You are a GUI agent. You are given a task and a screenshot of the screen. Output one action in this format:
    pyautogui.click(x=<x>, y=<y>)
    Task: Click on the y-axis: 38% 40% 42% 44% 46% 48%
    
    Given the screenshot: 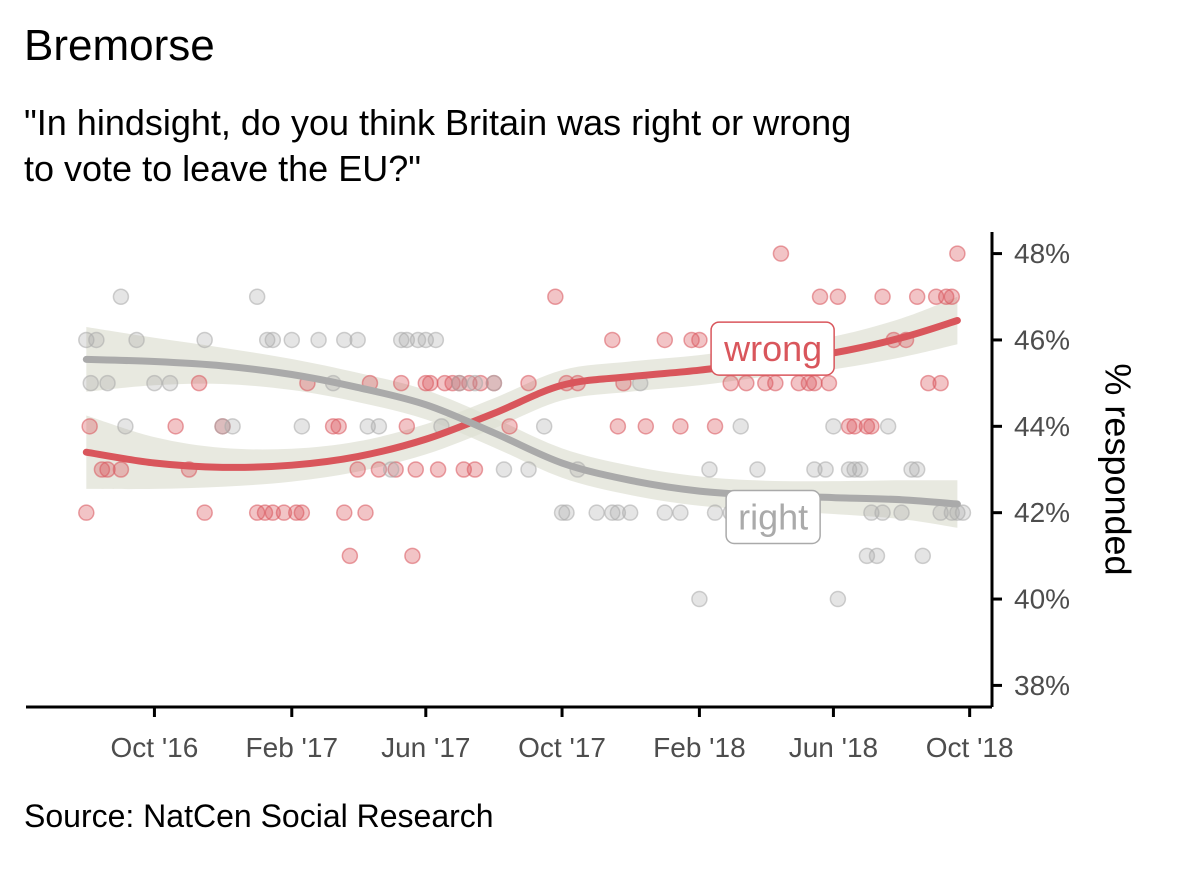 What is the action you would take?
    pyautogui.click(x=1030, y=469)
    